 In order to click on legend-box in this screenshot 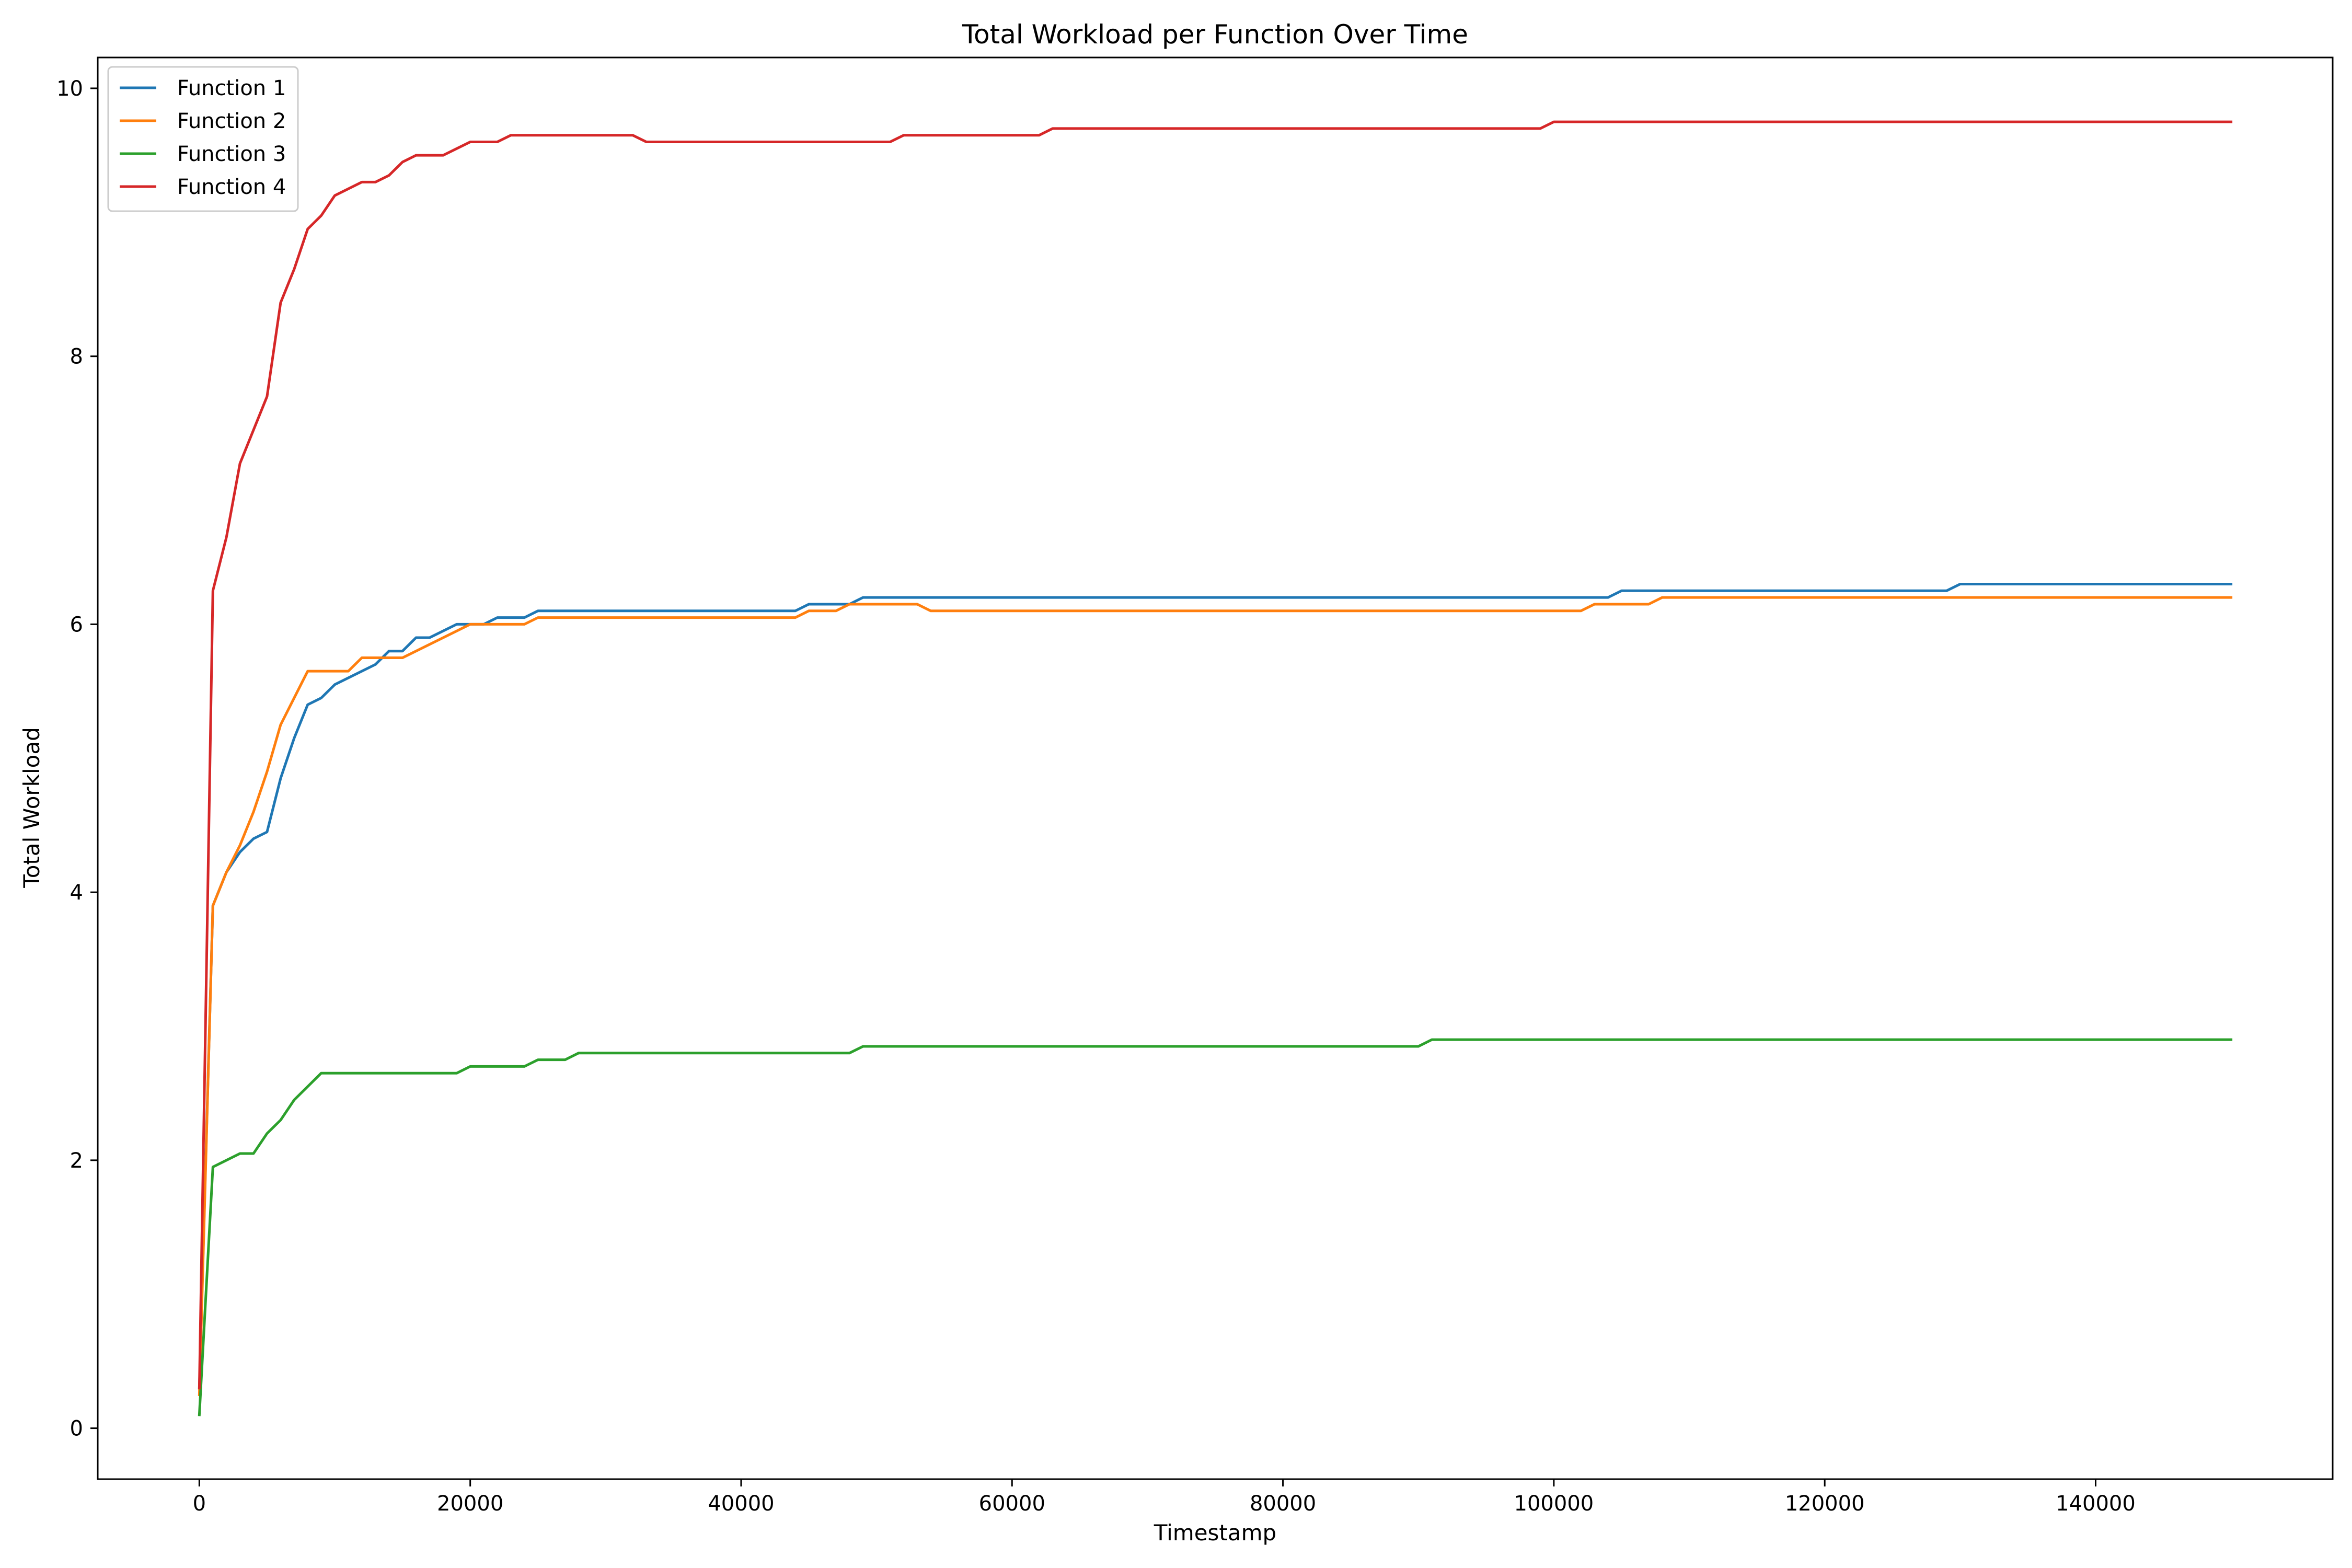, I will do `click(203, 139)`.